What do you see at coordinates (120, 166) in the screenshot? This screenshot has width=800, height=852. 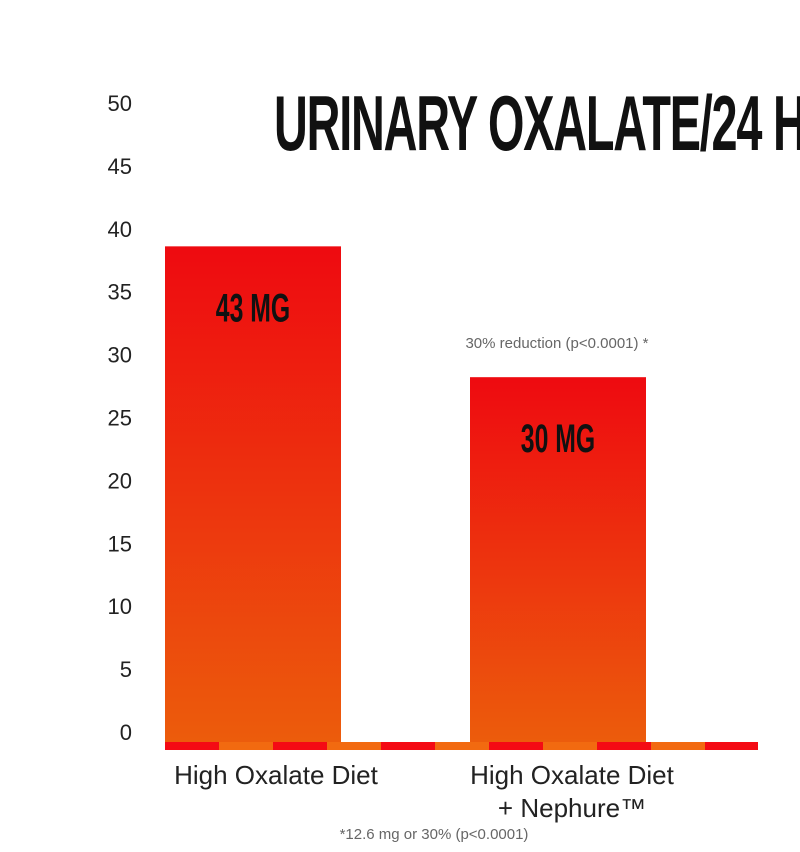 I see `y-tick-label: 45` at bounding box center [120, 166].